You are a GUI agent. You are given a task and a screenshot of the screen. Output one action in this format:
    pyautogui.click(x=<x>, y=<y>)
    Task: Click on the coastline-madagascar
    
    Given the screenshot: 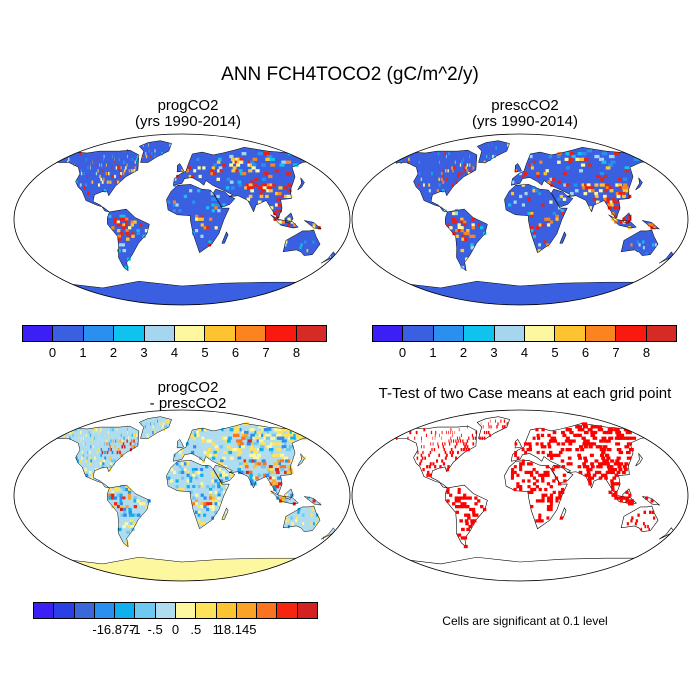 What is the action you would take?
    pyautogui.click(x=225, y=513)
    